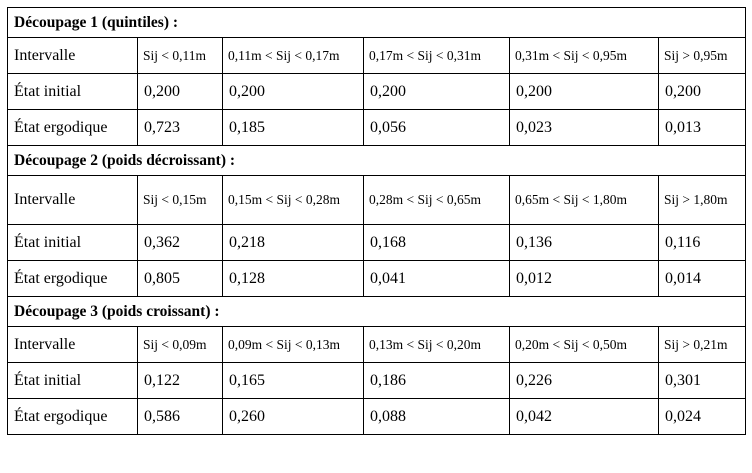 This screenshot has width=752, height=473. What do you see at coordinates (702, 127) in the screenshot?
I see `value-cell: 0,013` at bounding box center [702, 127].